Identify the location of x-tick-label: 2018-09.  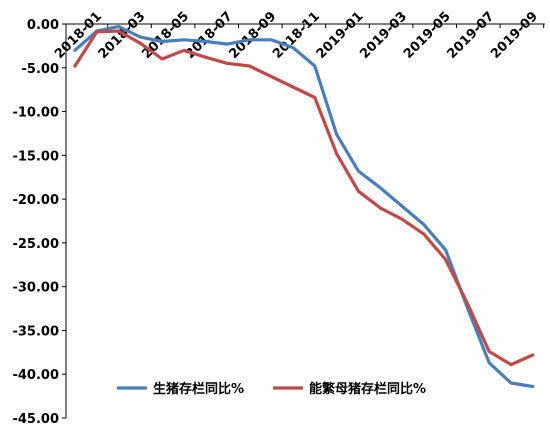
(253, 35).